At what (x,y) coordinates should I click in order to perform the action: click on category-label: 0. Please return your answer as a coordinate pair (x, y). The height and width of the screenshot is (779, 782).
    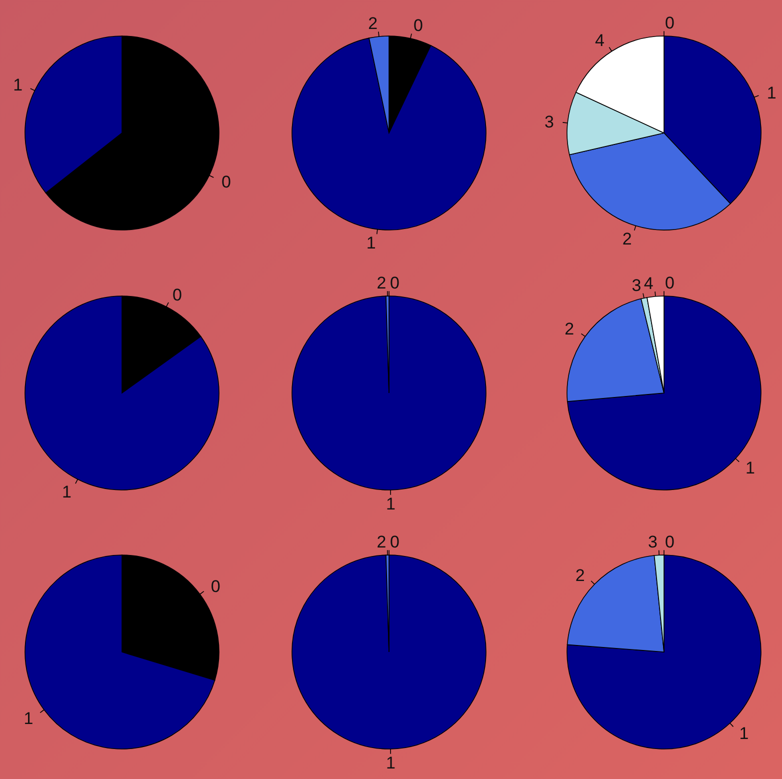
    Looking at the image, I should click on (669, 282).